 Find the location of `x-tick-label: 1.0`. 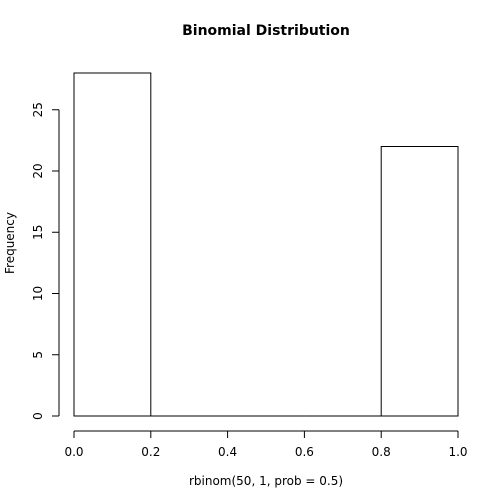

x-tick-label: 1.0 is located at coordinates (457, 452).